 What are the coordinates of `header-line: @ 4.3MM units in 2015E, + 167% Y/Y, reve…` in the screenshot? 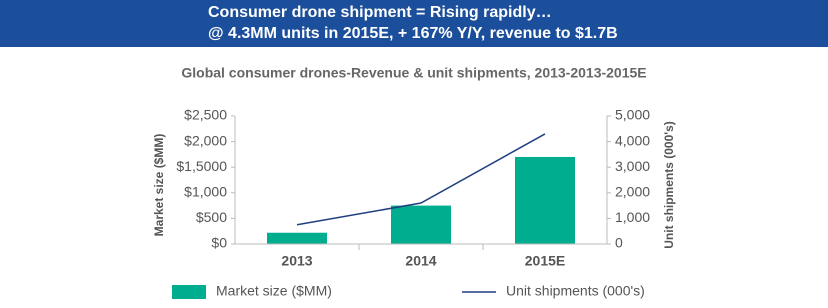 It's located at (413, 33).